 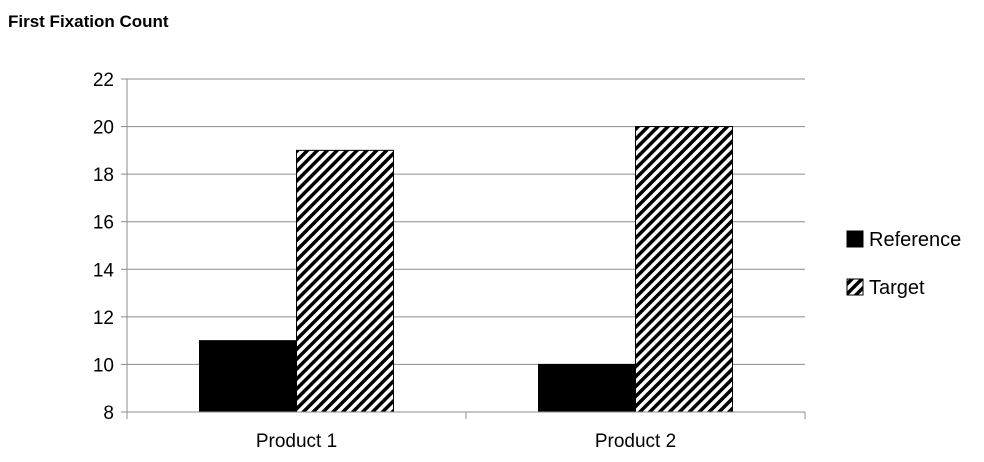 What do you see at coordinates (915, 240) in the screenshot?
I see `legend-label-reference: Reference` at bounding box center [915, 240].